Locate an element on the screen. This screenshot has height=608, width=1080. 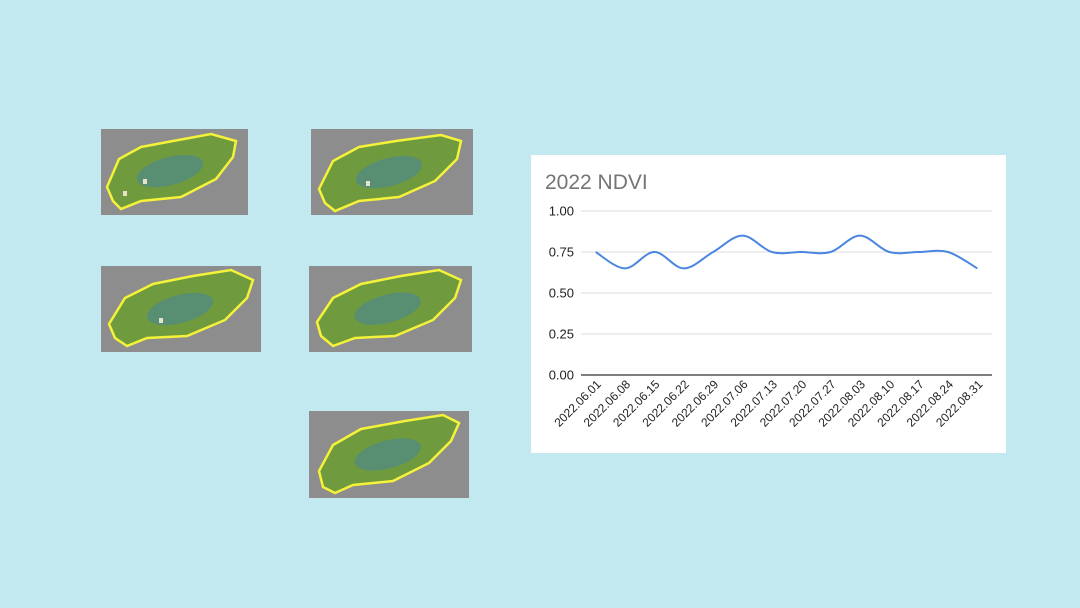
y-tick-label: 0.75 is located at coordinates (561, 252).